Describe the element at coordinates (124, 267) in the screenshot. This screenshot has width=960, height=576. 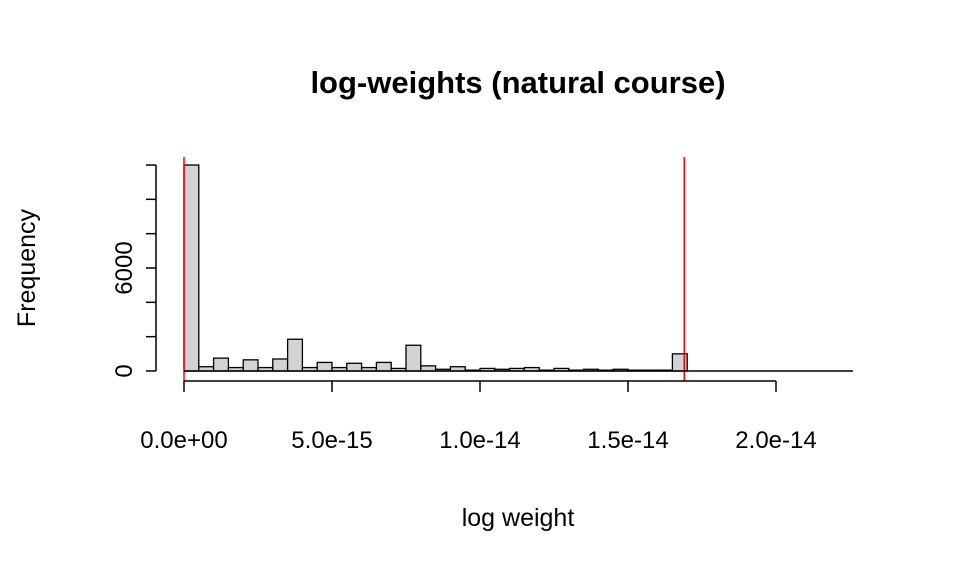
I see `y-tick-label: 6000` at that location.